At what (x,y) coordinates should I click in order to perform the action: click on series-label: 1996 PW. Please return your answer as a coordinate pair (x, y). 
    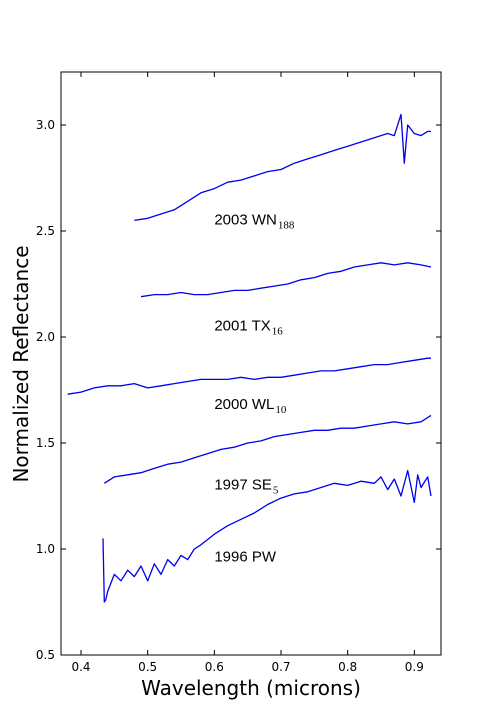
    Looking at the image, I should click on (245, 557).